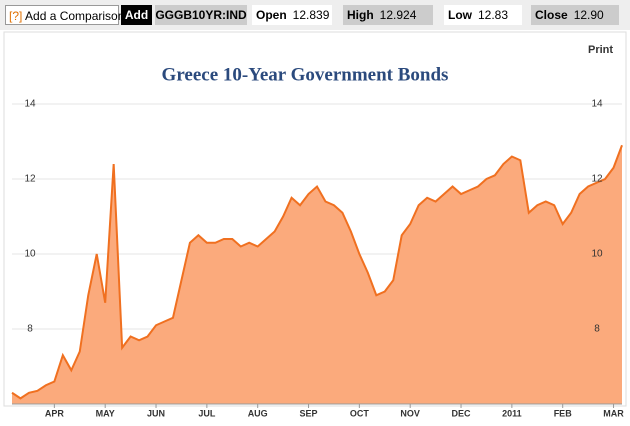 The height and width of the screenshot is (426, 630). I want to click on y-tick-label: 10, so click(30, 254).